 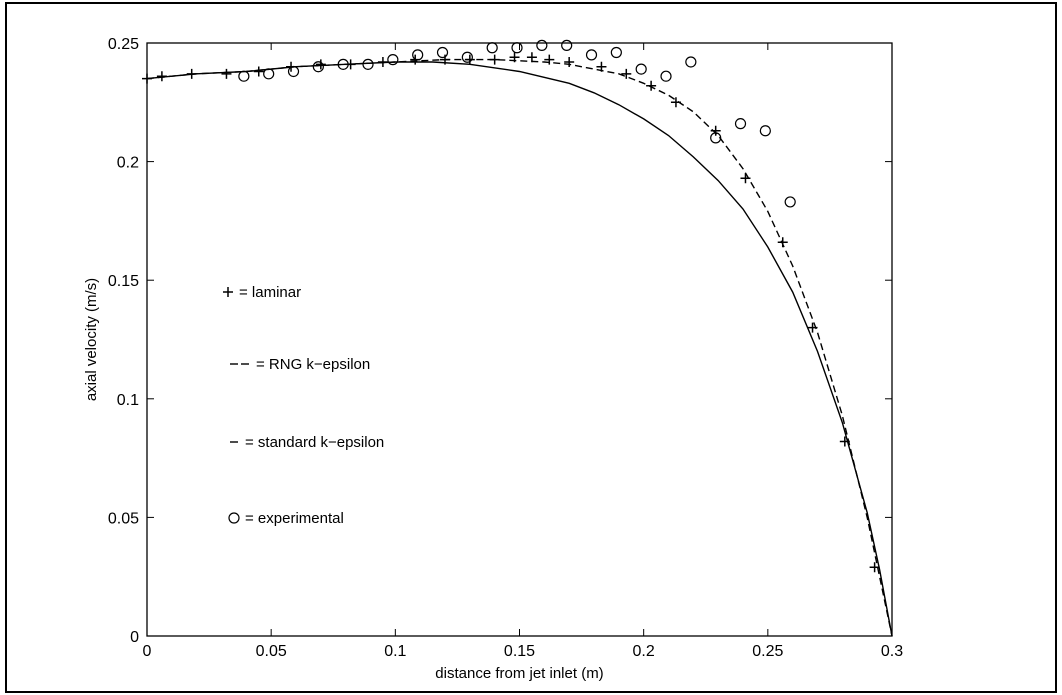 What do you see at coordinates (644, 651) in the screenshot?
I see `x-tick-label: 0.2` at bounding box center [644, 651].